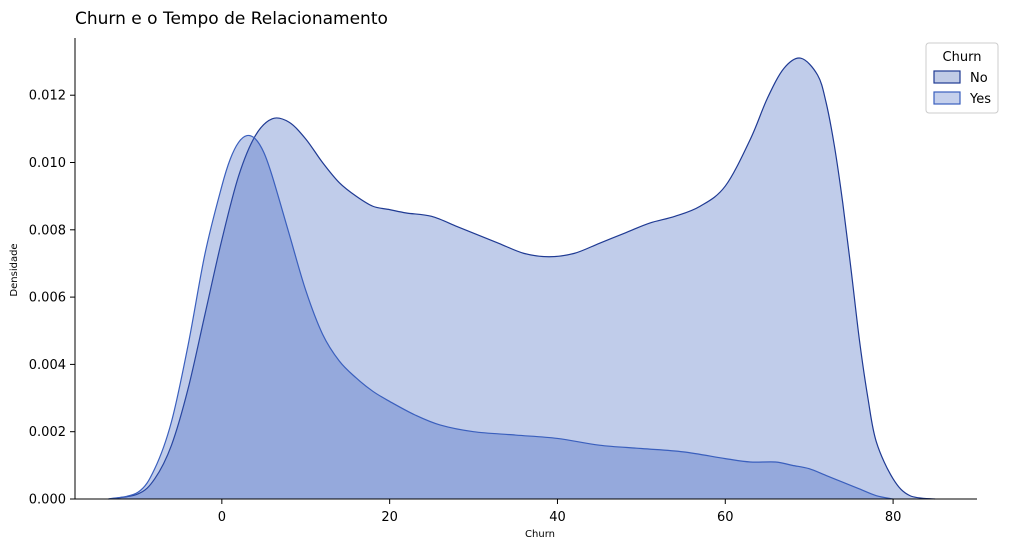 The height and width of the screenshot is (549, 1015). Describe the element at coordinates (47, 230) in the screenshot. I see `y-tick-label: 0.008` at that location.